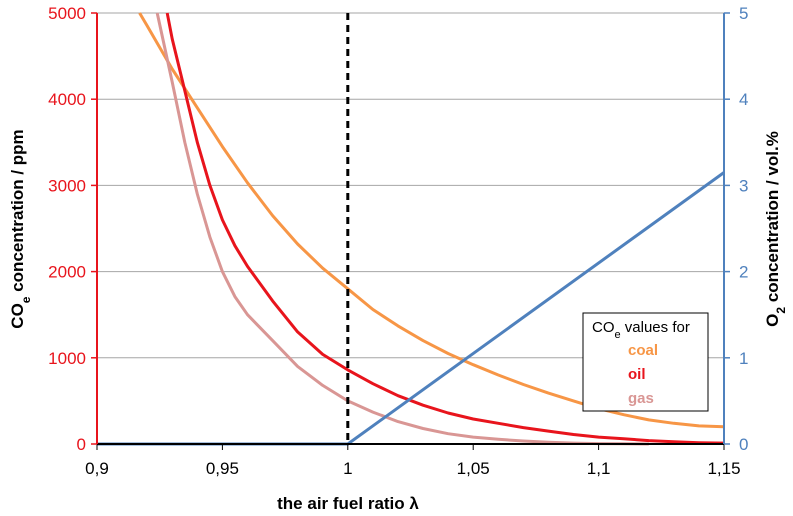 The height and width of the screenshot is (516, 793). I want to click on x-tick-label: 0,95, so click(222, 468).